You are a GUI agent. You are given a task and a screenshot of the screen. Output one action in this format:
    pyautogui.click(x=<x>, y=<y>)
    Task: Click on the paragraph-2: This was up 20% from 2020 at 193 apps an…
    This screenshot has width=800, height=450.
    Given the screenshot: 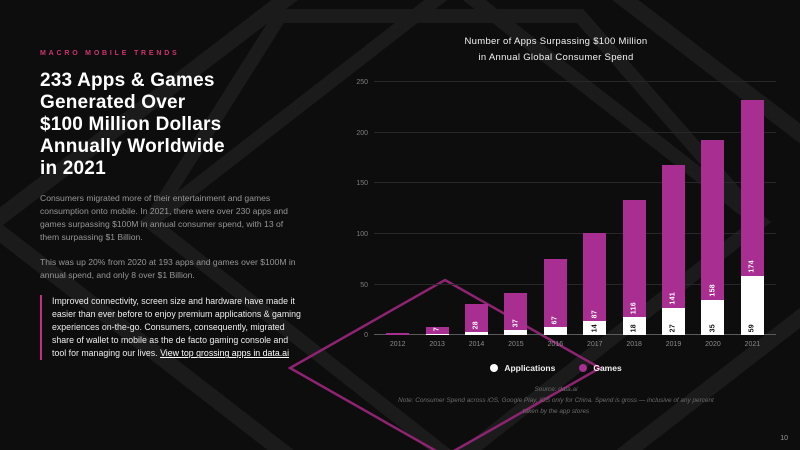 What is the action you would take?
    pyautogui.click(x=168, y=268)
    